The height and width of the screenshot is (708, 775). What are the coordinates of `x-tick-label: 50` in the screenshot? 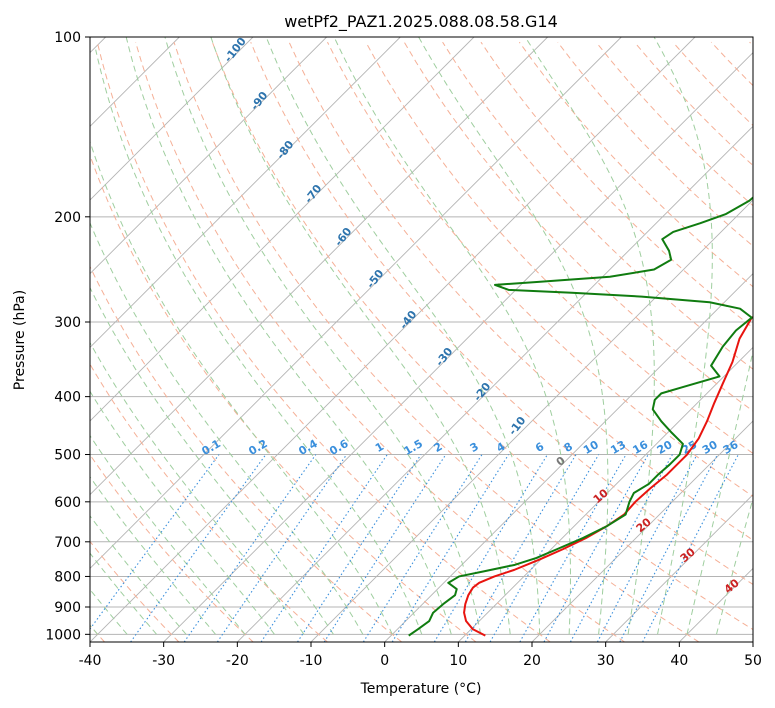 It's located at (753, 661).